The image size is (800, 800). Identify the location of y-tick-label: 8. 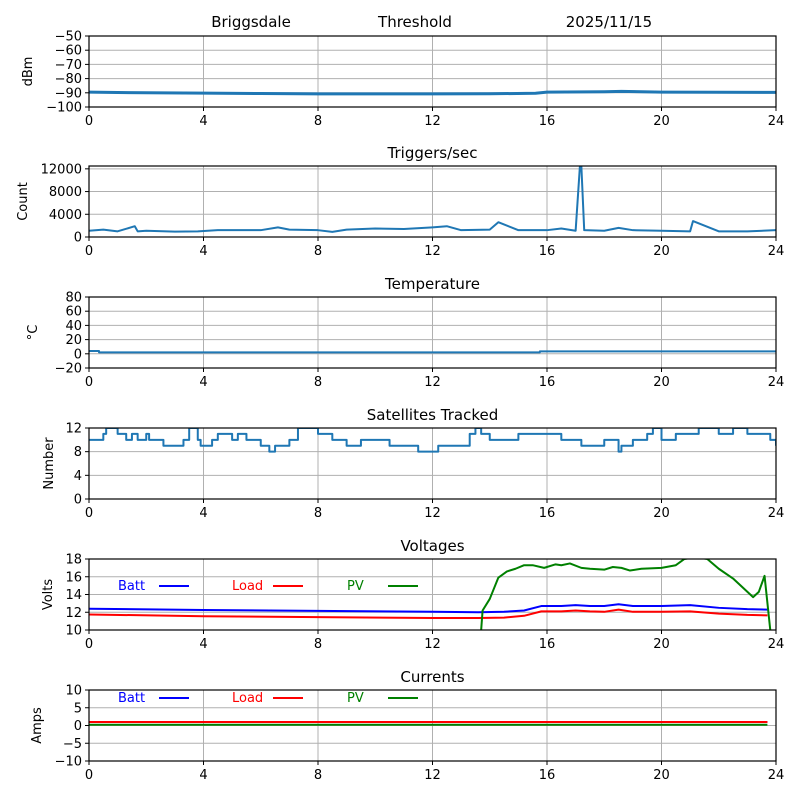
(78, 452).